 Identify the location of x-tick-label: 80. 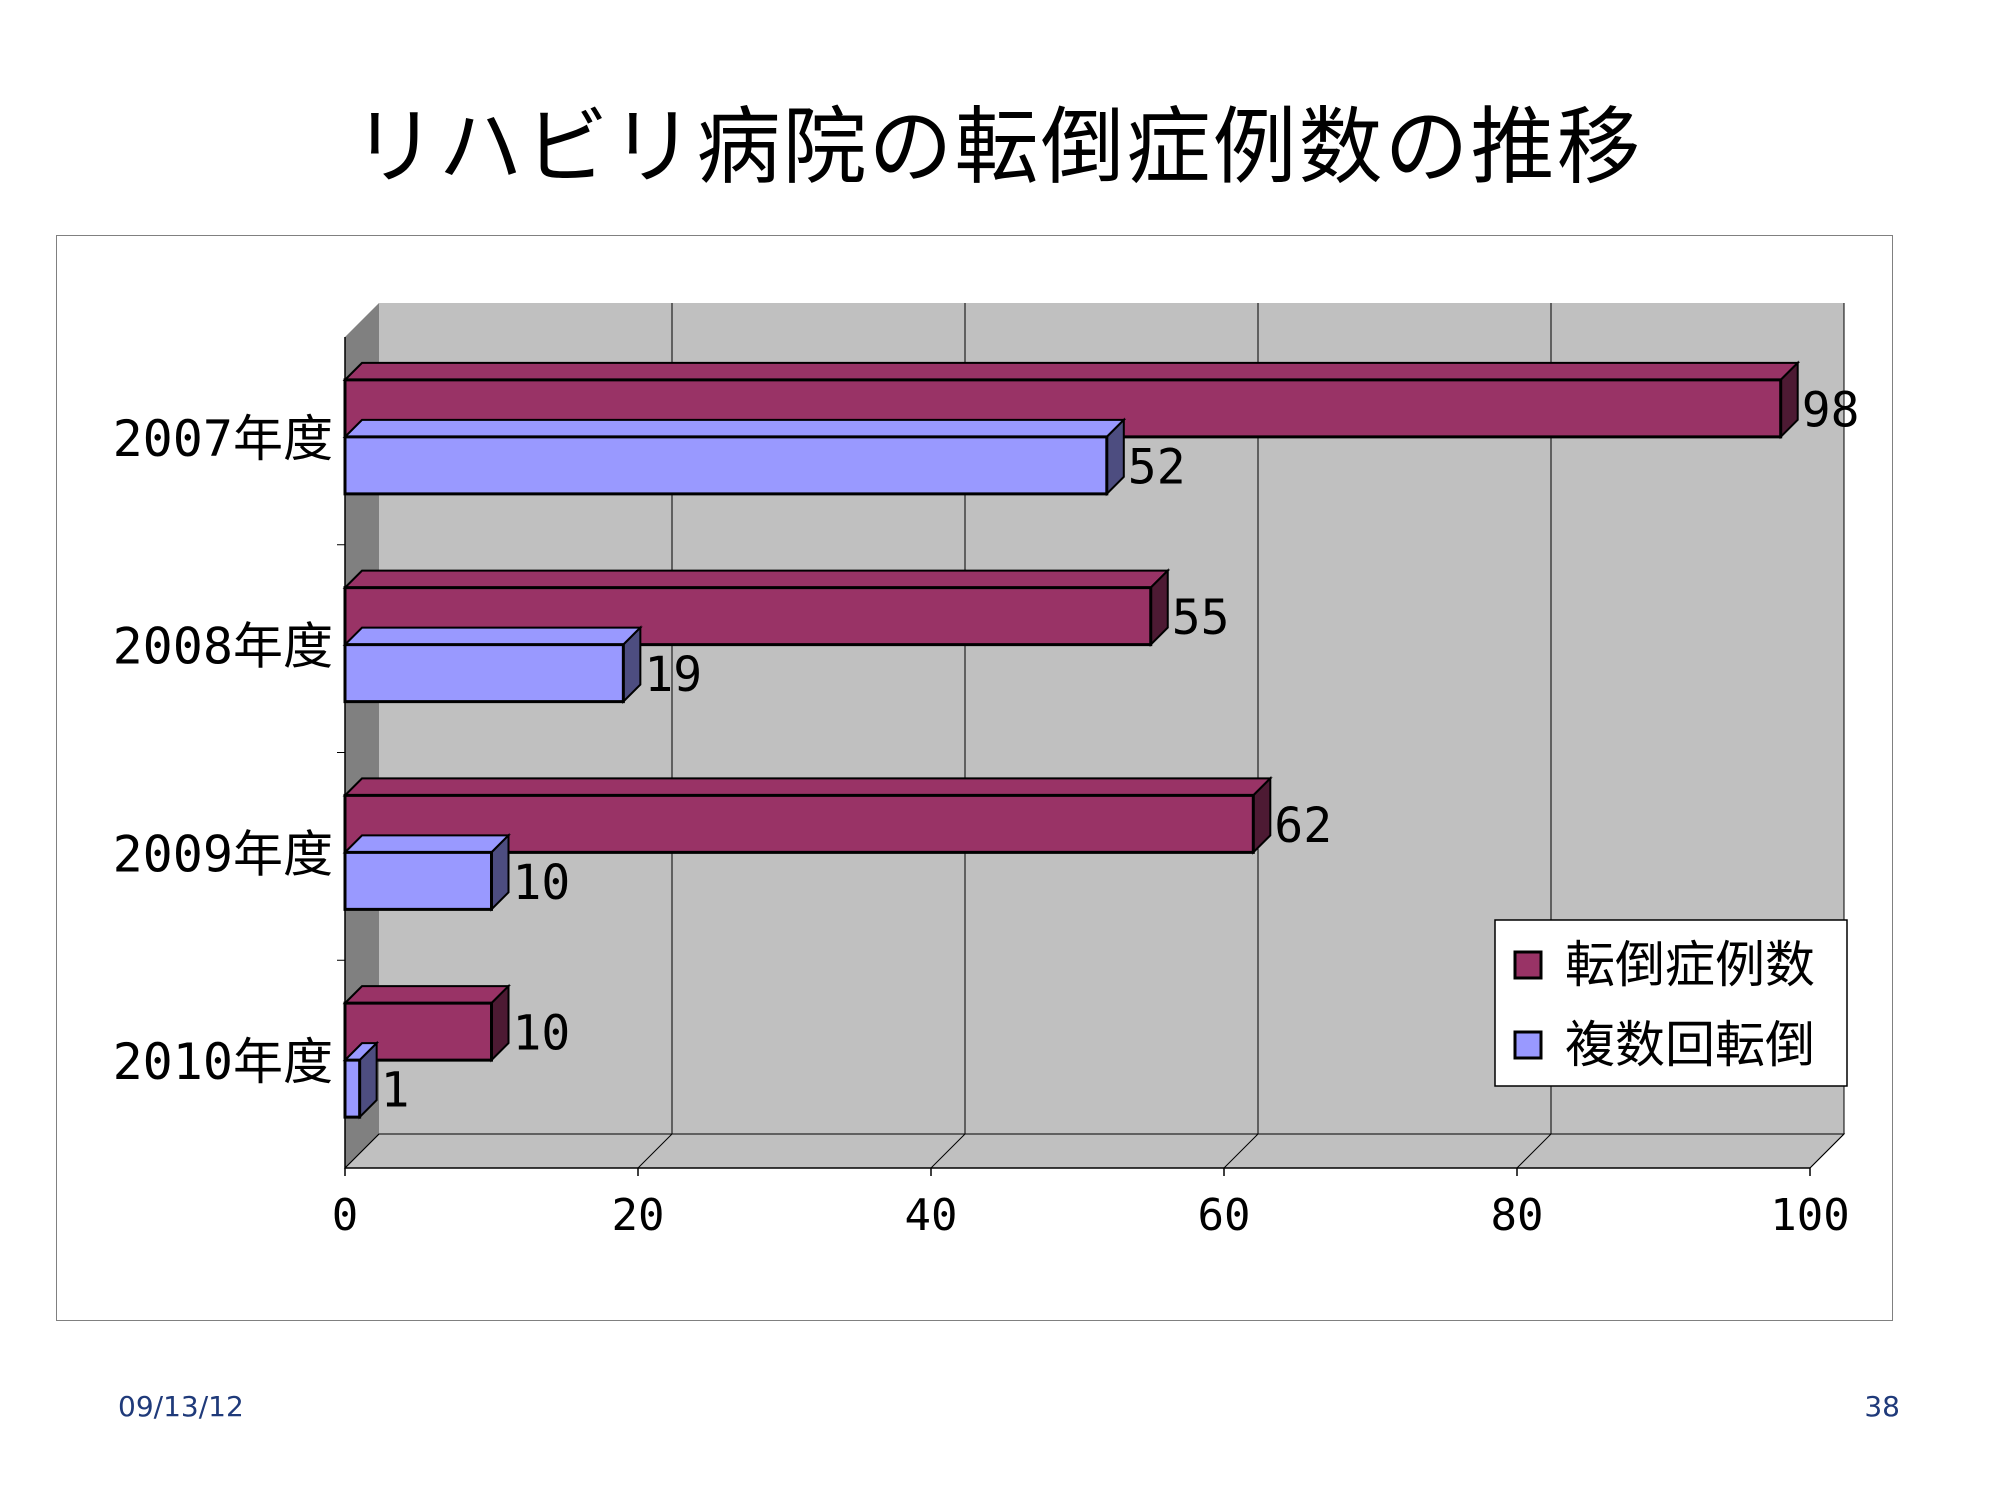
(1517, 1215).